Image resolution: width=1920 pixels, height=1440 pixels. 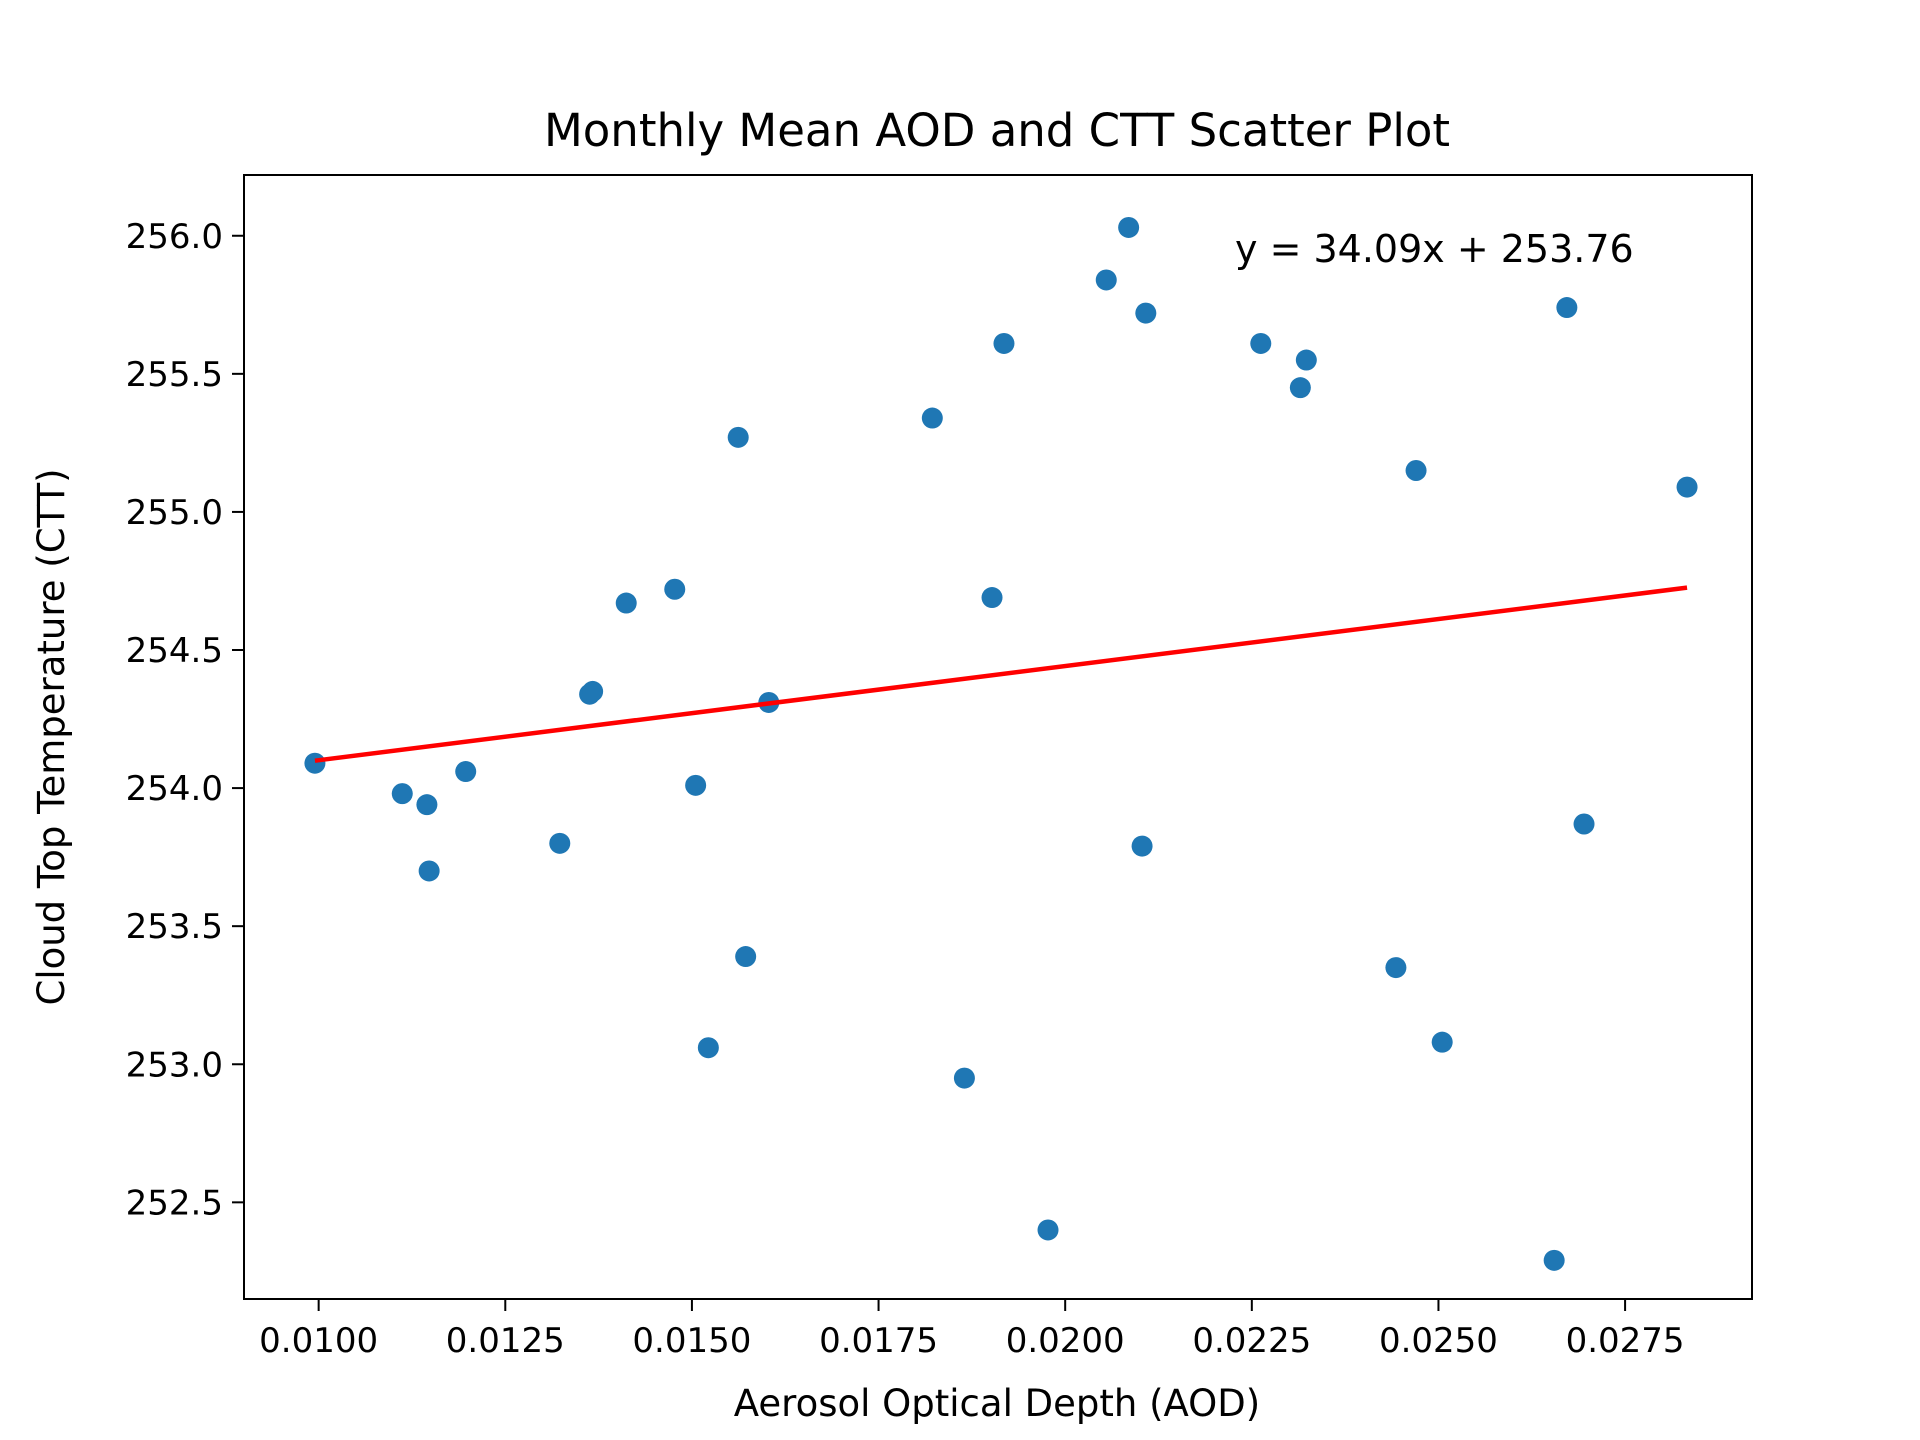 What do you see at coordinates (1001, 674) in the screenshot?
I see `regression-line` at bounding box center [1001, 674].